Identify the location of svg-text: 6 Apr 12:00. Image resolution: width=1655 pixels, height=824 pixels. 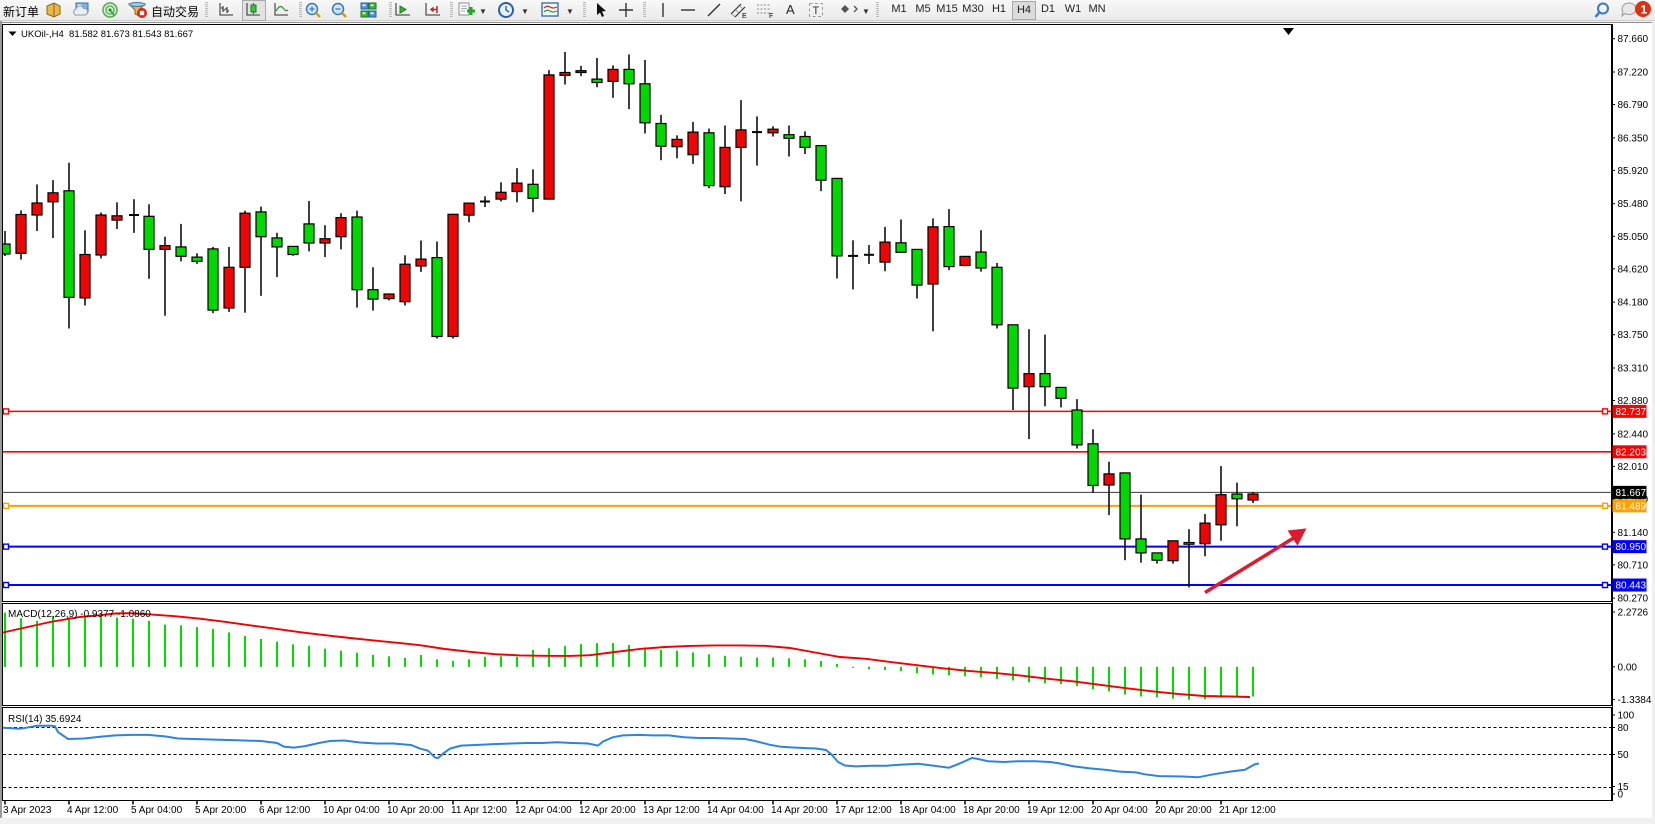
(285, 810).